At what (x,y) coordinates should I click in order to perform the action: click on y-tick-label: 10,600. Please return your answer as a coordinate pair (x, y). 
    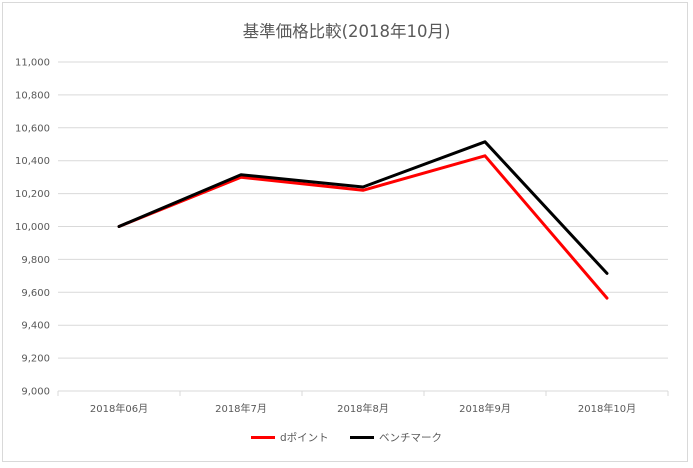
    Looking at the image, I should click on (32, 128).